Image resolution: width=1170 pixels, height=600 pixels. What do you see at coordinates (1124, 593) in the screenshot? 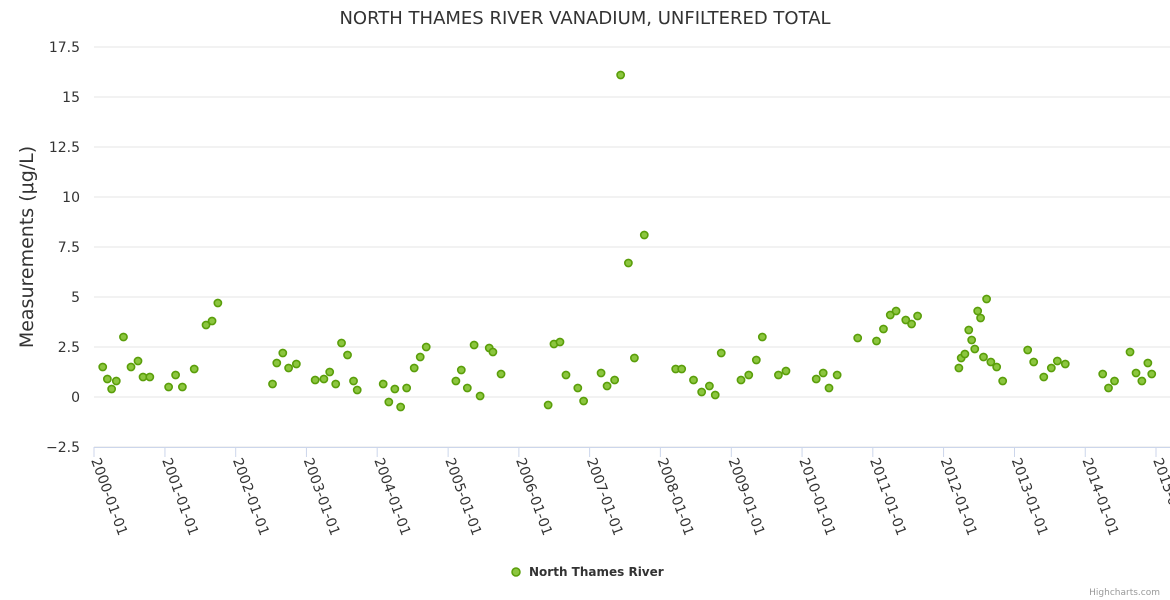
I see `credits-link: Highcharts.com` at bounding box center [1124, 593].